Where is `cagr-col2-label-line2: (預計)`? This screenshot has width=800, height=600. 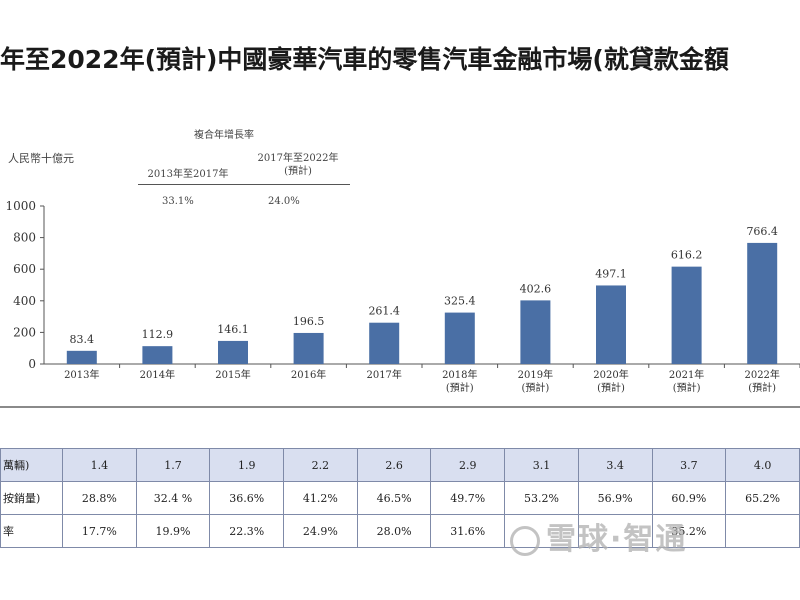 cagr-col2-label-line2: (預計) is located at coordinates (298, 171).